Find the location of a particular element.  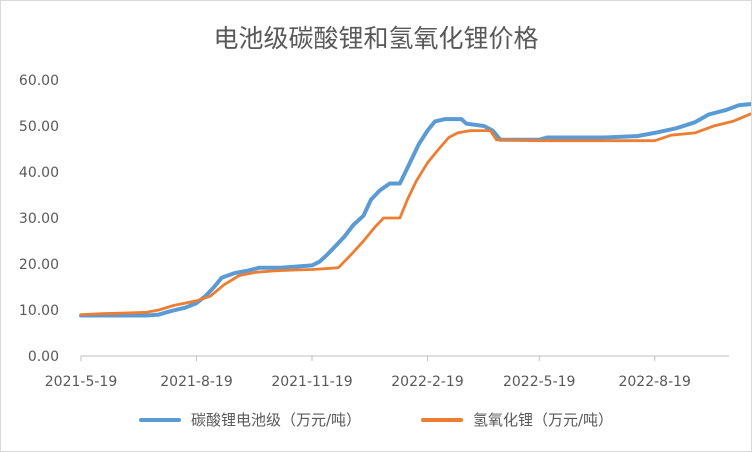

legend-label-lithium-hydroxide: 氢氧化锂（万元/吨） is located at coordinates (543, 420).